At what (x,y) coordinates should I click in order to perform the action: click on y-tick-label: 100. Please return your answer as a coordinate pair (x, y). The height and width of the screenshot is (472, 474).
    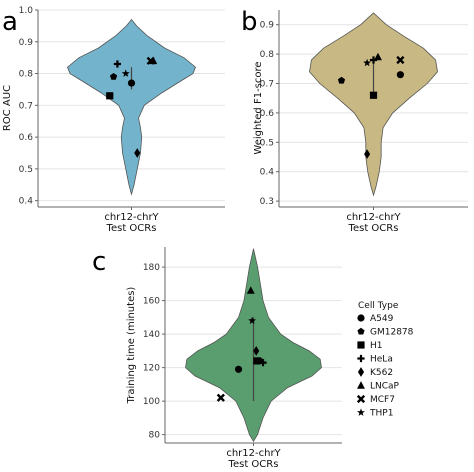
    Looking at the image, I should click on (151, 402).